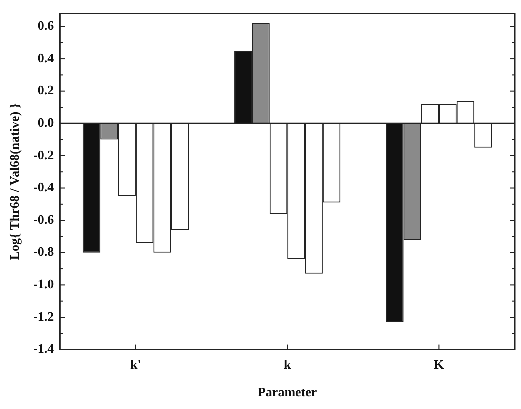 This screenshot has height=409, width=521. What do you see at coordinates (44, 154) in the screenshot?
I see `y-tick-label: -0.2` at bounding box center [44, 154].